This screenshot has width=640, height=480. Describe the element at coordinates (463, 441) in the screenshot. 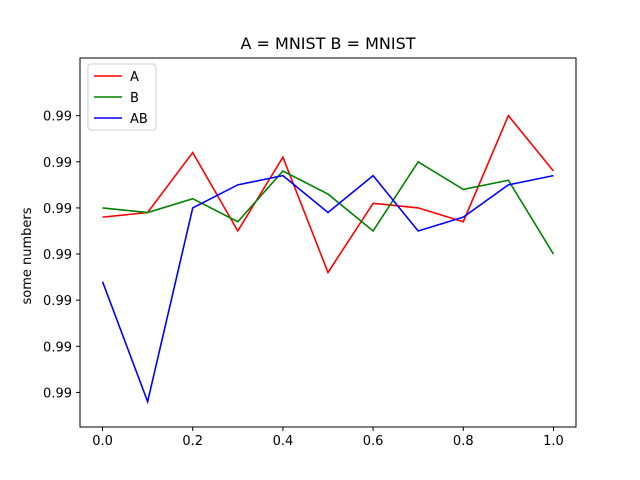

I see `x-tick-label: 0.8` at that location.